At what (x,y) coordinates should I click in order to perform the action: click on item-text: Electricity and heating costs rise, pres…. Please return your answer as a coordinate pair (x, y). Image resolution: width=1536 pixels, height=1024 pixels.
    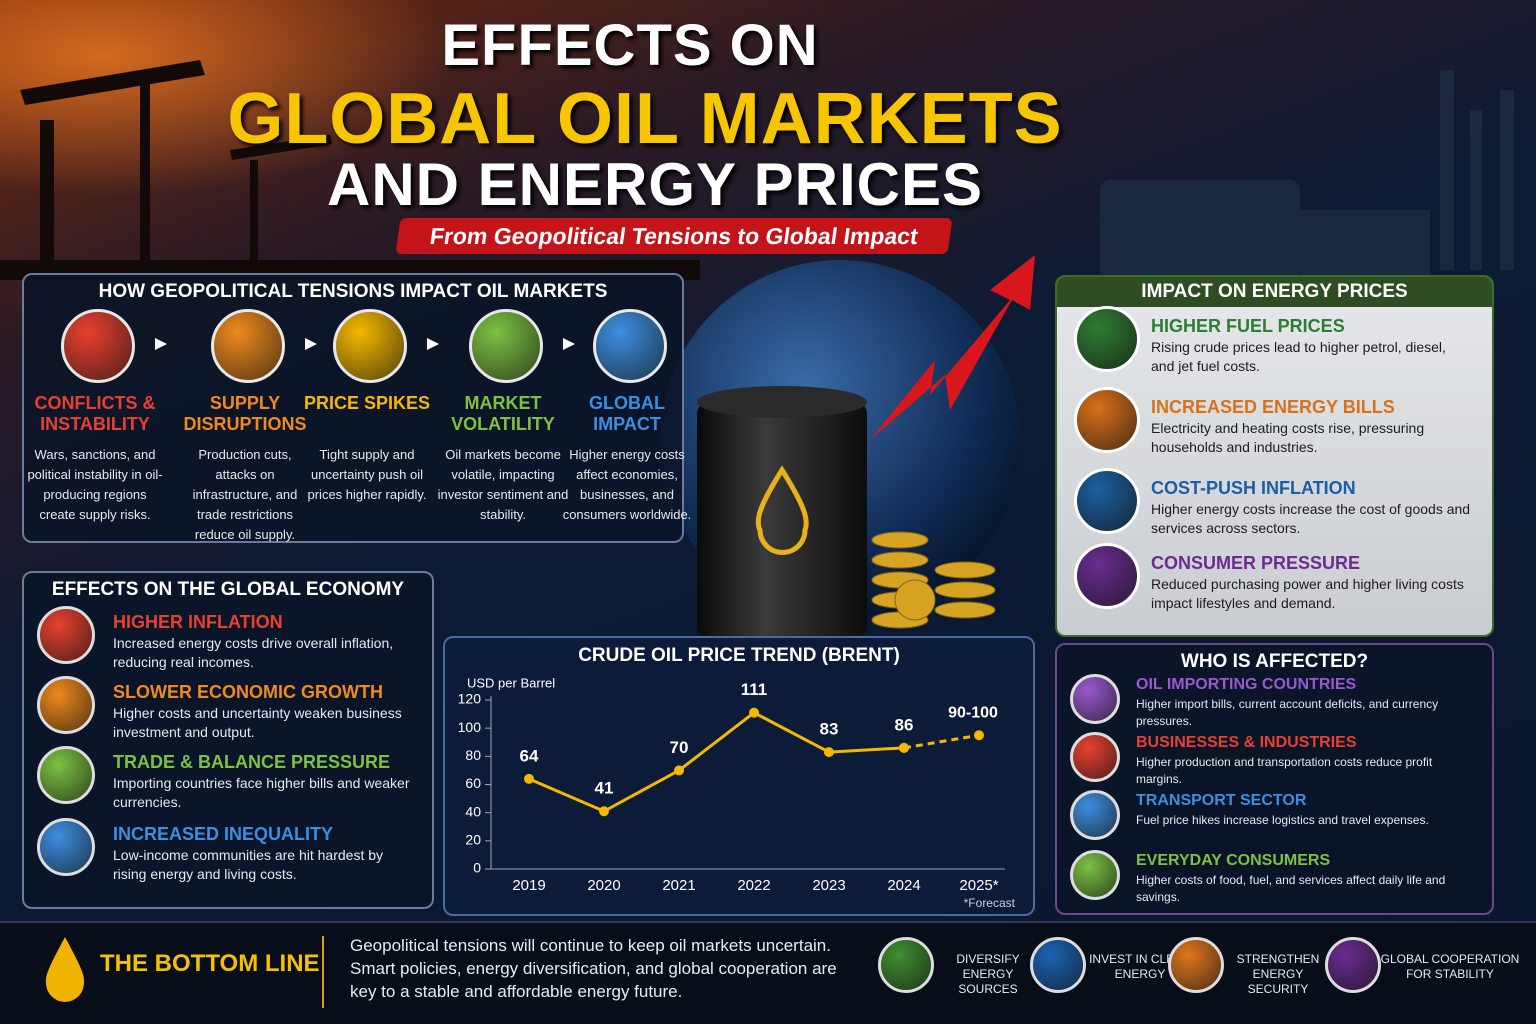
    Looking at the image, I should click on (1288, 437).